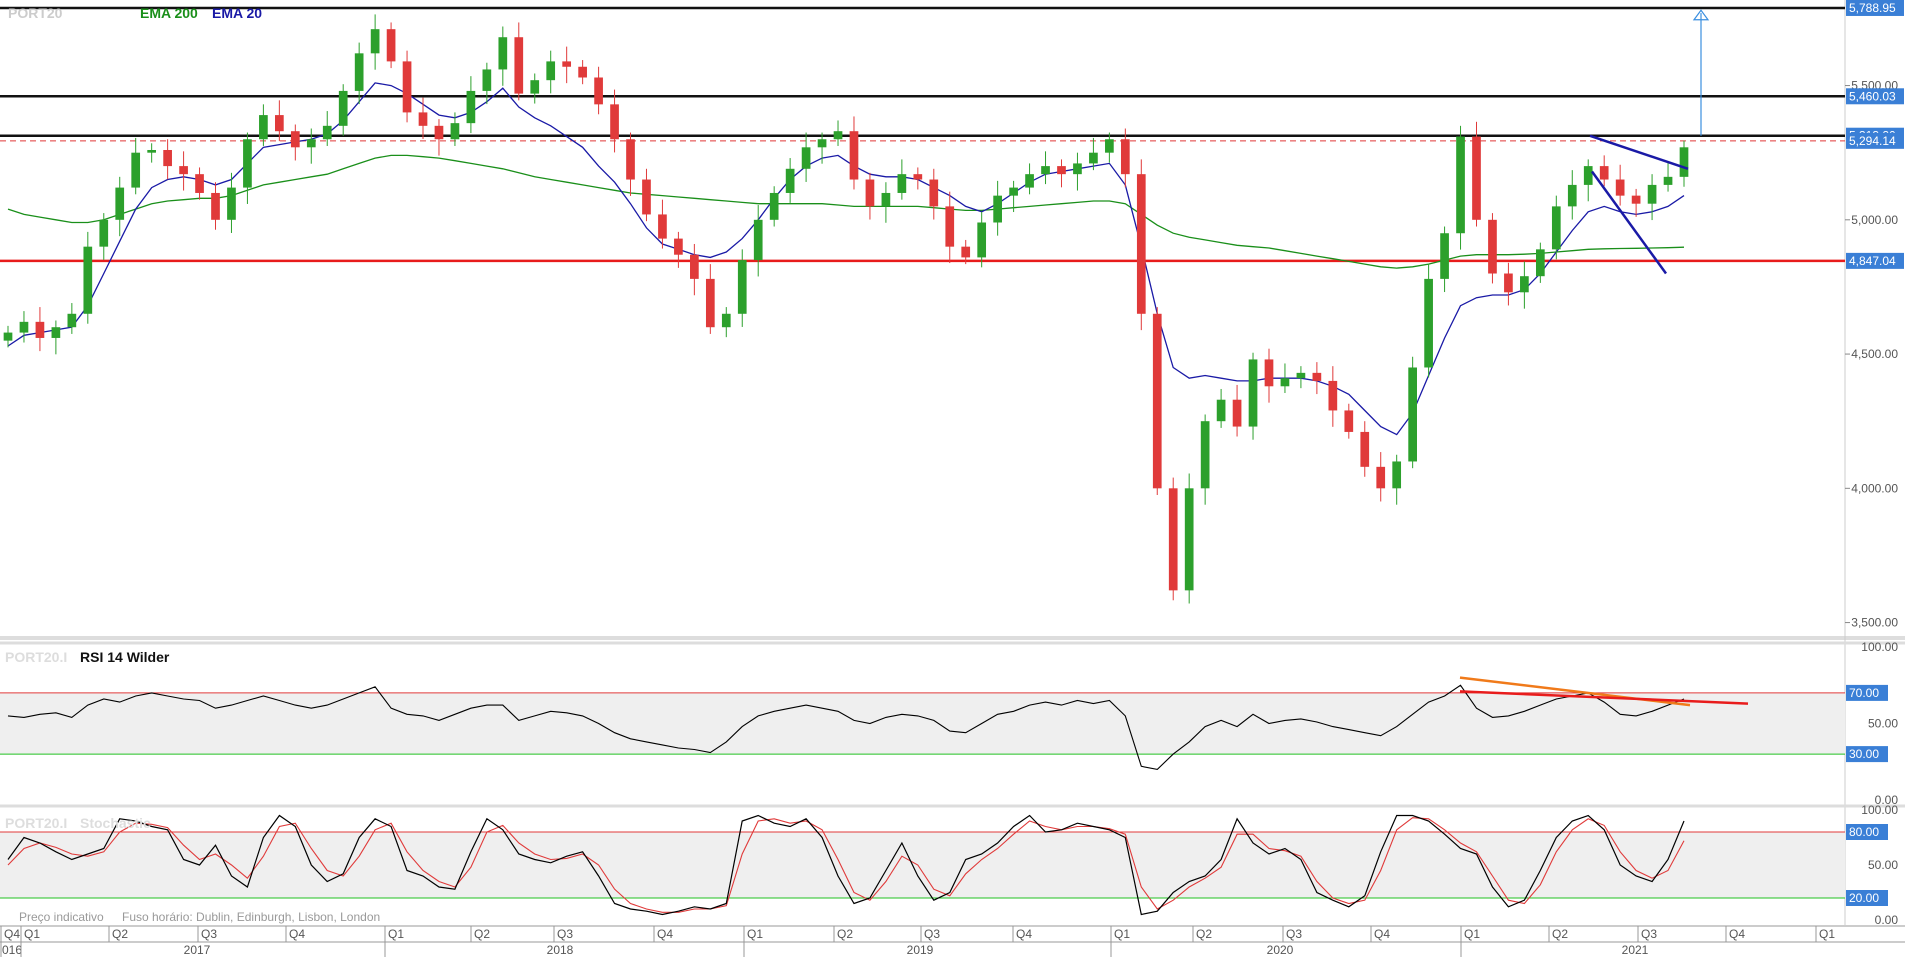  I want to click on rsi-title: RSI 14 Wilder, so click(125, 657).